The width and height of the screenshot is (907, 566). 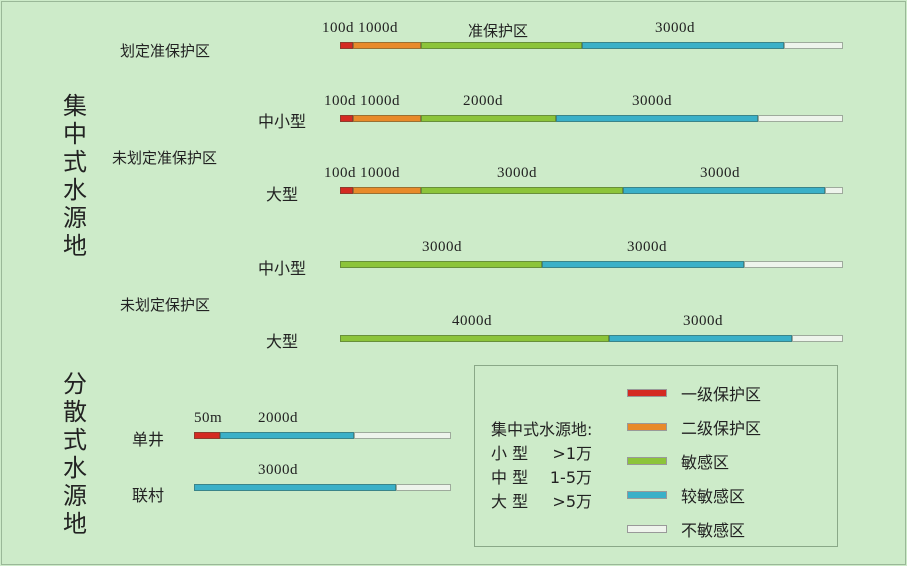 I want to click on size-name: 中 型, so click(x=510, y=477).